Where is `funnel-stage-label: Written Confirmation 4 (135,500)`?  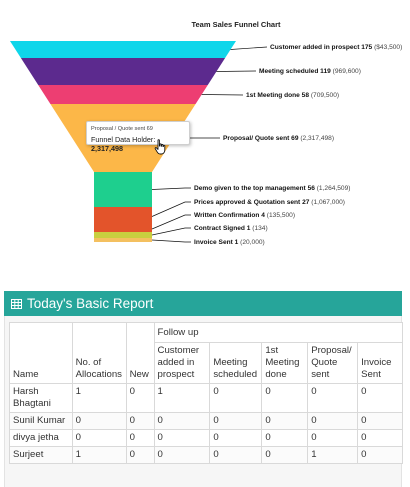
funnel-stage-label: Written Confirmation 4 (135,500) is located at coordinates (244, 215).